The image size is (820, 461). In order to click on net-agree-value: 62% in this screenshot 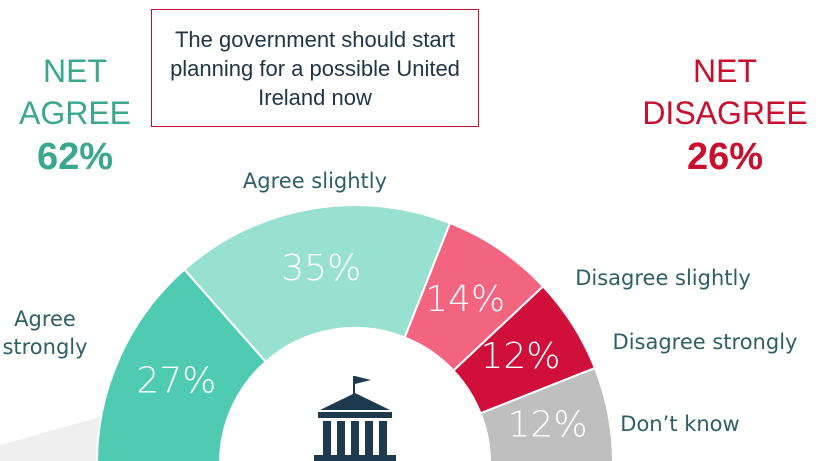, I will do `click(75, 157)`.